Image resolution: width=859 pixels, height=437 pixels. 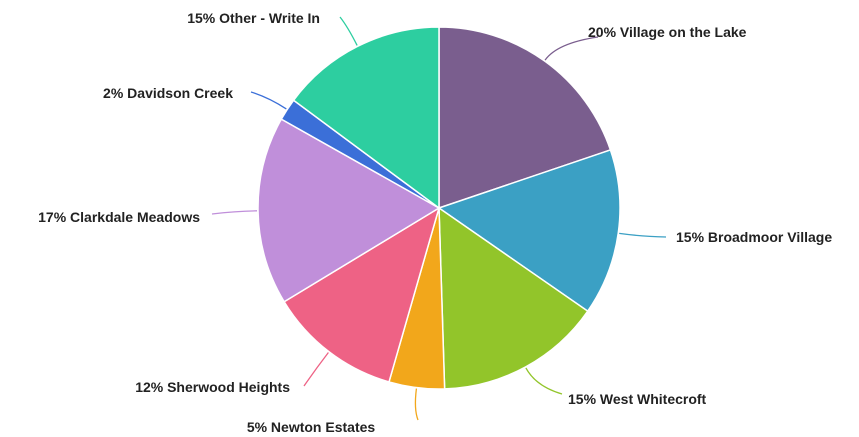 I want to click on slice-label: 17% Clarkdale Meadows, so click(x=119, y=217).